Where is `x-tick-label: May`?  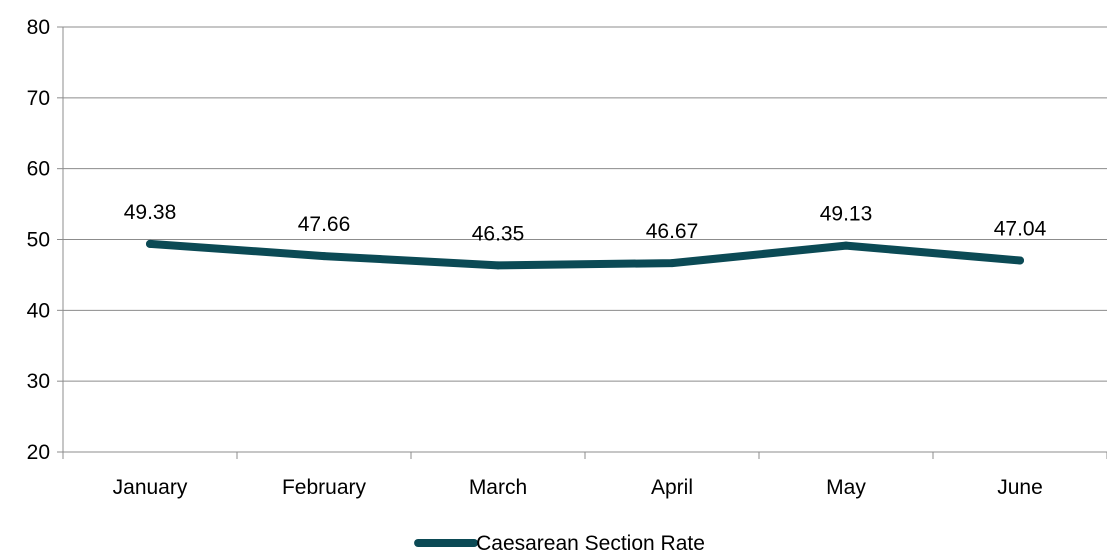
x-tick-label: May is located at coordinates (846, 487).